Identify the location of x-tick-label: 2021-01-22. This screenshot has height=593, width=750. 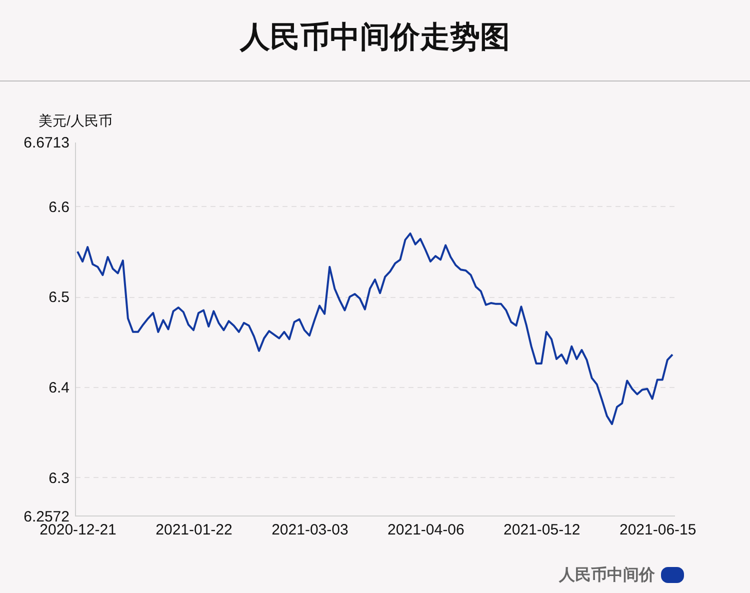
(194, 530).